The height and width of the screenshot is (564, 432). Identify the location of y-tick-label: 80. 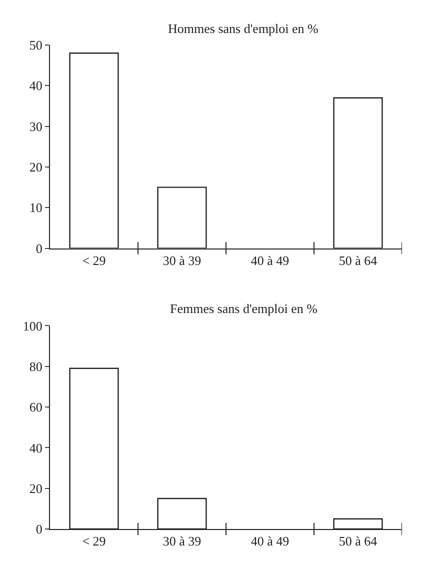
(35, 366).